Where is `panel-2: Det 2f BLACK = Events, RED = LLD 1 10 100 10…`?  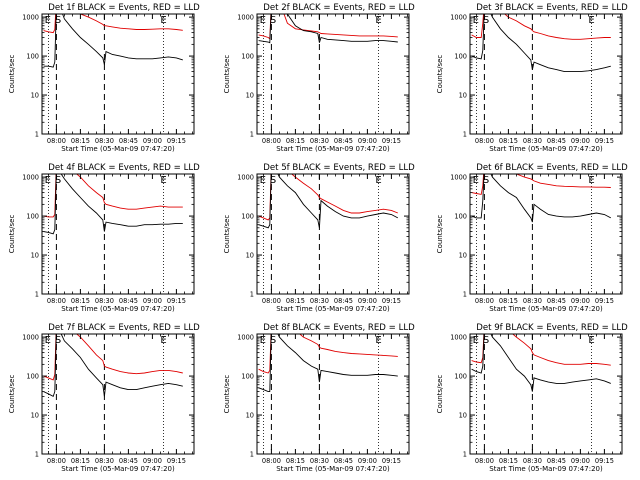 panel-2: Det 2f BLACK = Events, RED = LLD 1 10 100 10… is located at coordinates (319, 78).